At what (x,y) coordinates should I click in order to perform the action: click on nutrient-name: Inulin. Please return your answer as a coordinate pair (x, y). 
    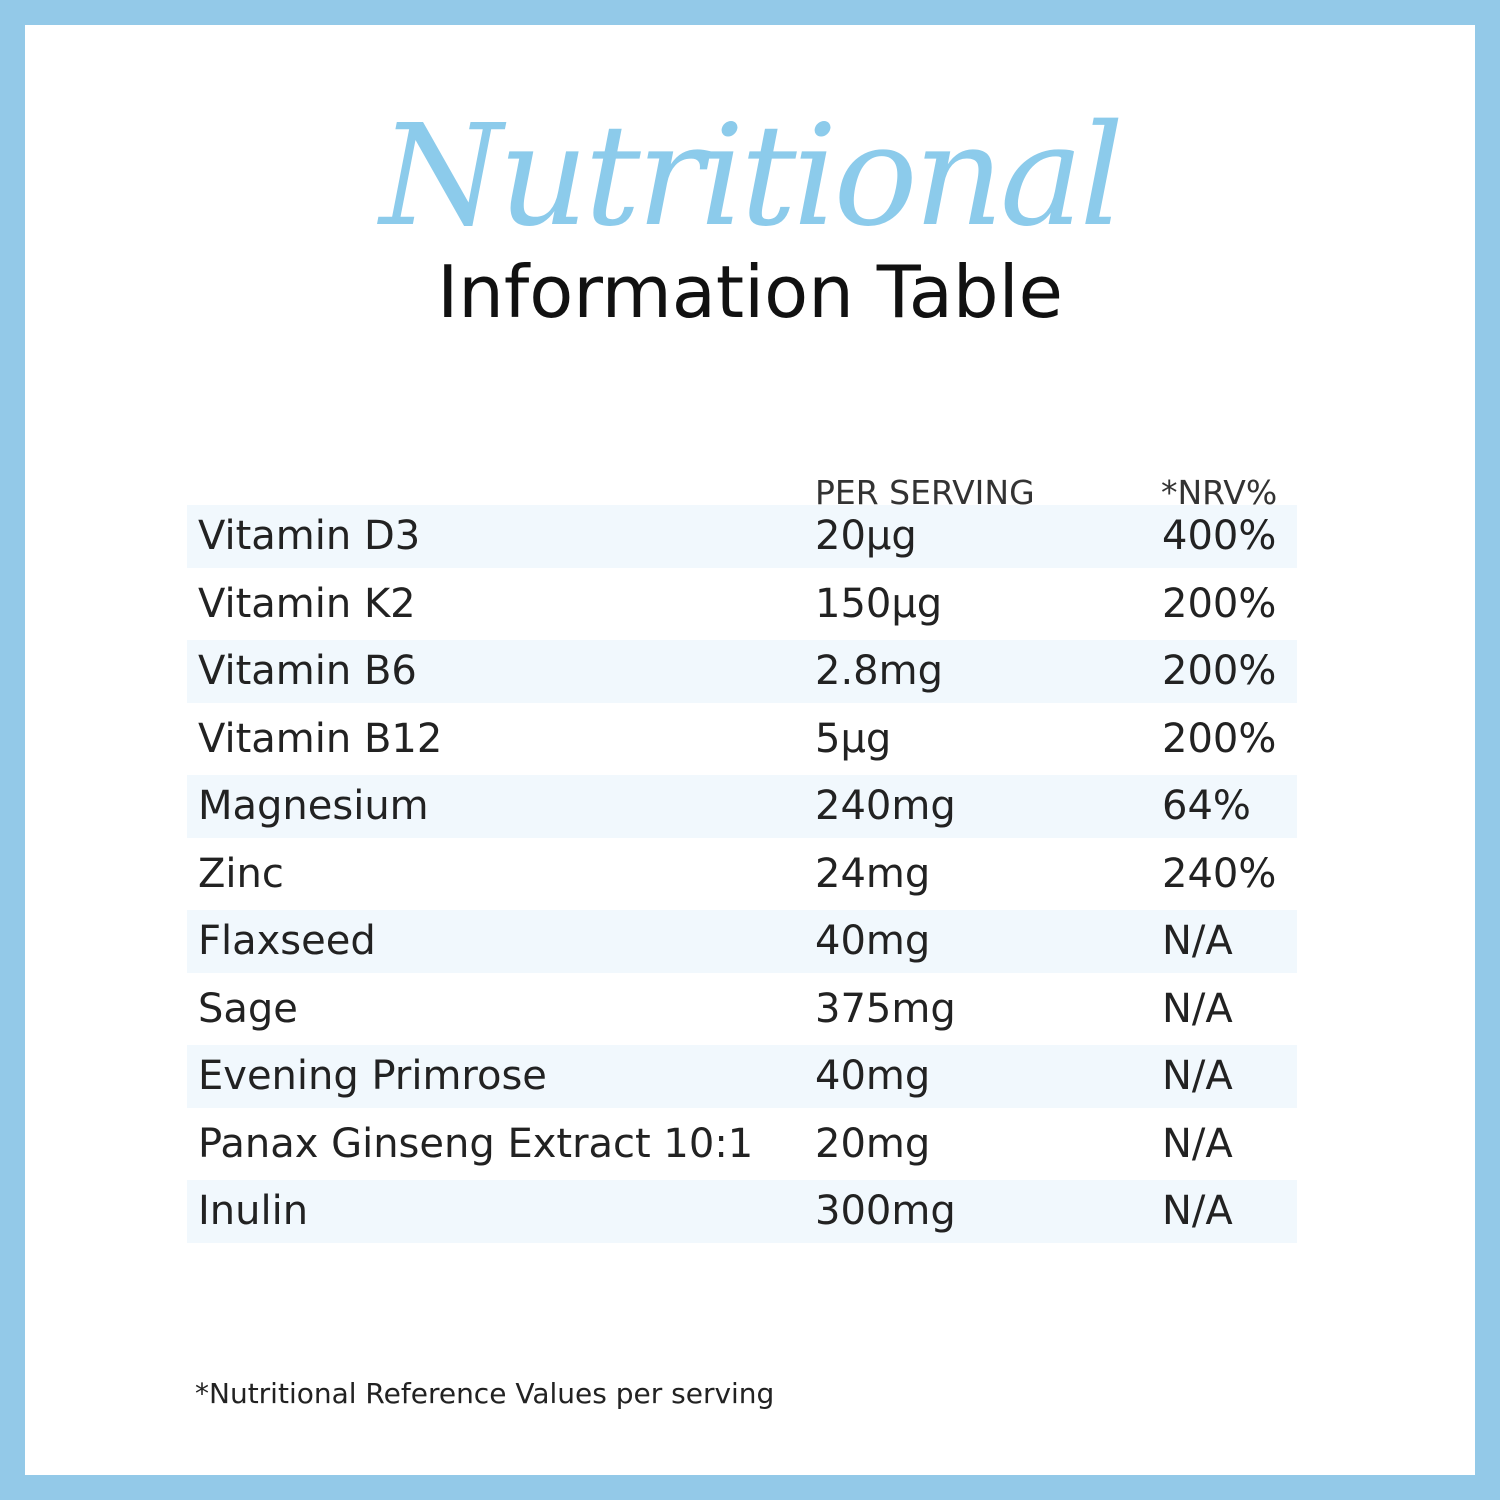
    Looking at the image, I should click on (253, 1211).